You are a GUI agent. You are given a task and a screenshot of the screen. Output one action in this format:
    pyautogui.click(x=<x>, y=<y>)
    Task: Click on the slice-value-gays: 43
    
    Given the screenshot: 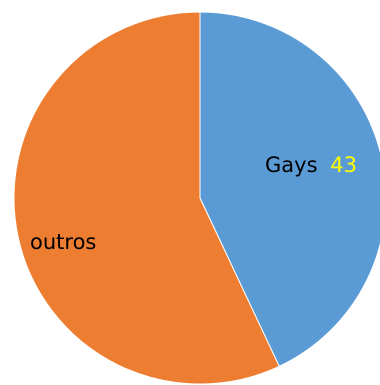 What is the action you would take?
    pyautogui.click(x=343, y=165)
    